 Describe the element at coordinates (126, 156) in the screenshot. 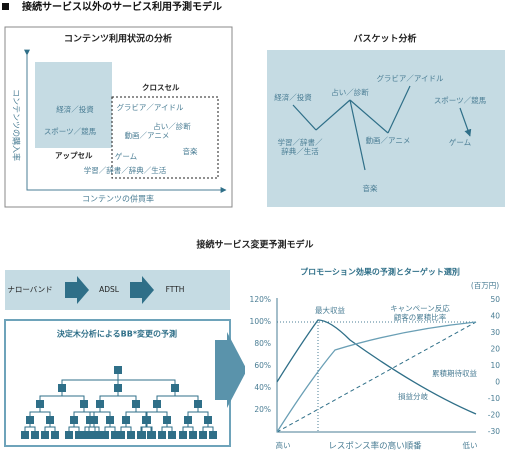

I see `content-label: ゲーム` at that location.